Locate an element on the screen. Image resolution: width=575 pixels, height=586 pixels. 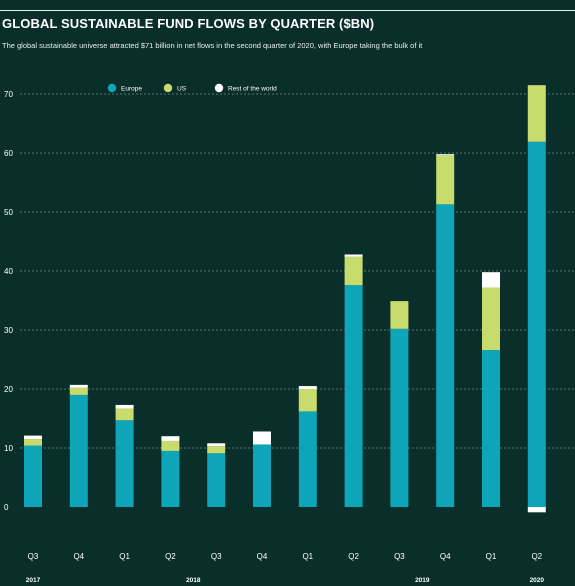
year-label: 2020 is located at coordinates (537, 580).